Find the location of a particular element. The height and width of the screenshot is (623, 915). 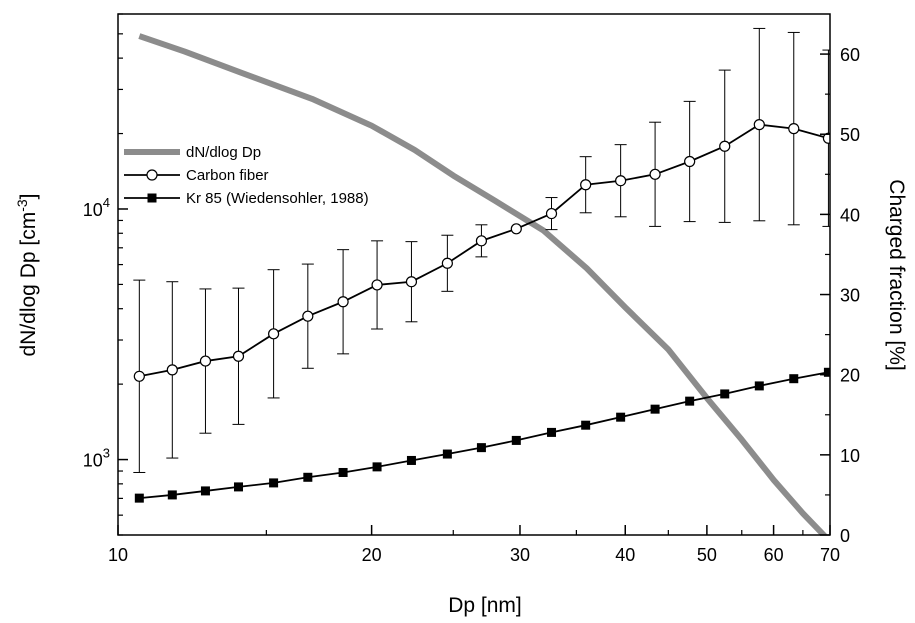

legend-label: Kr 85 (Wiedensohler, 1988) is located at coordinates (277, 198).